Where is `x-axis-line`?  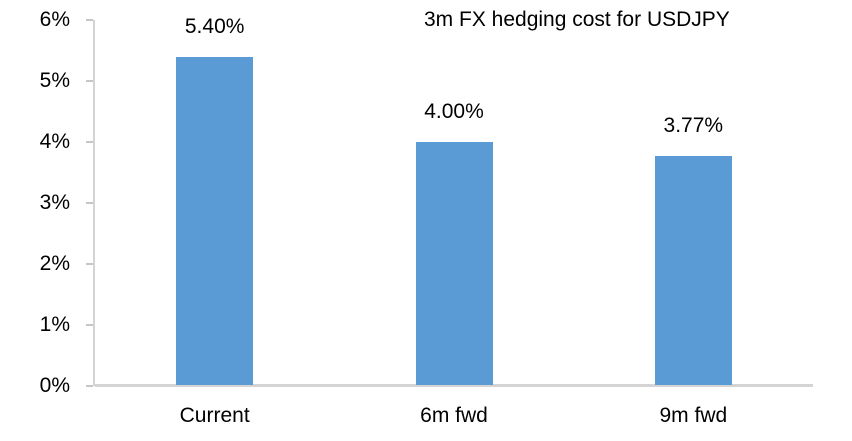 x-axis-line is located at coordinates (454, 385).